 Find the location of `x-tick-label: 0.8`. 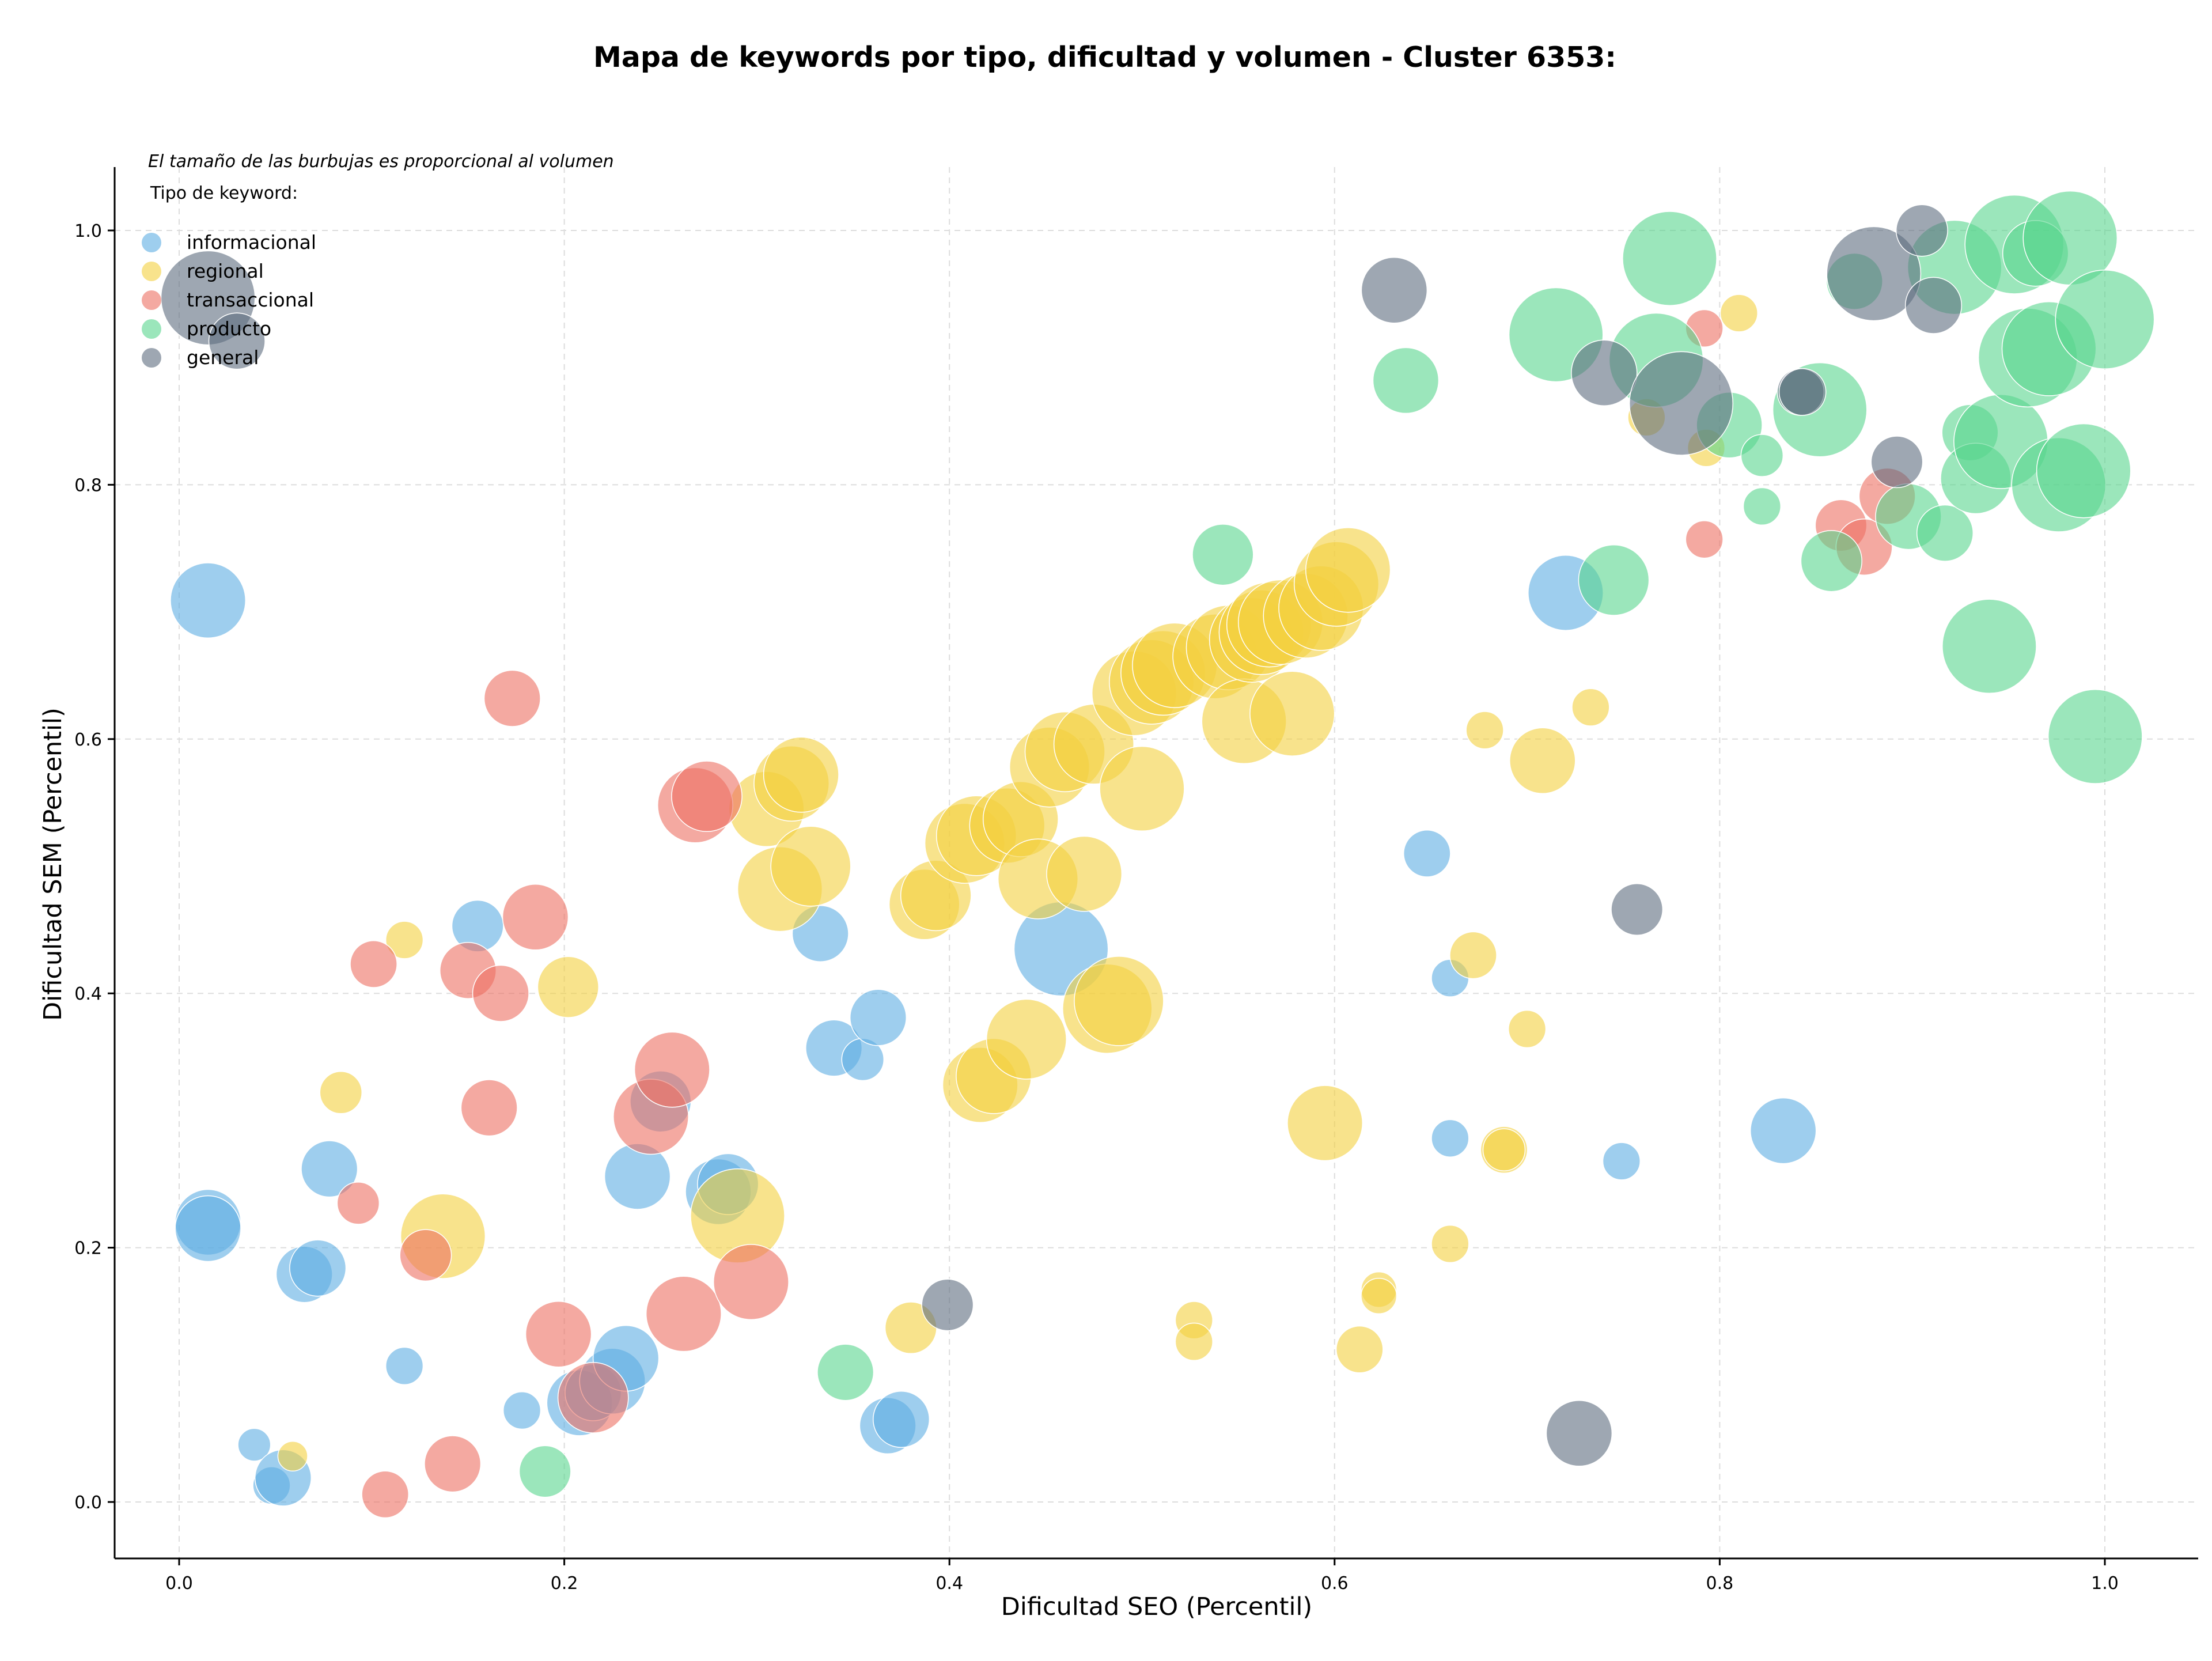

x-tick-label: 0.8 is located at coordinates (1720, 1583).